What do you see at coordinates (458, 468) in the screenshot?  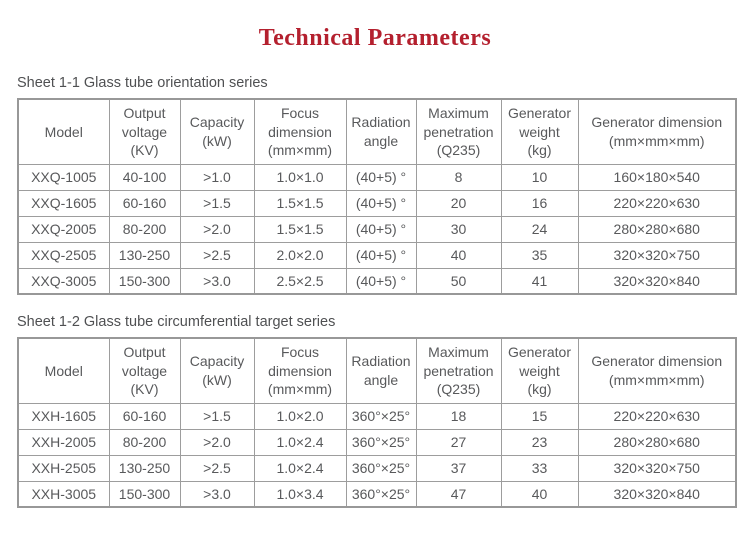 I see `table-cell: 37` at bounding box center [458, 468].